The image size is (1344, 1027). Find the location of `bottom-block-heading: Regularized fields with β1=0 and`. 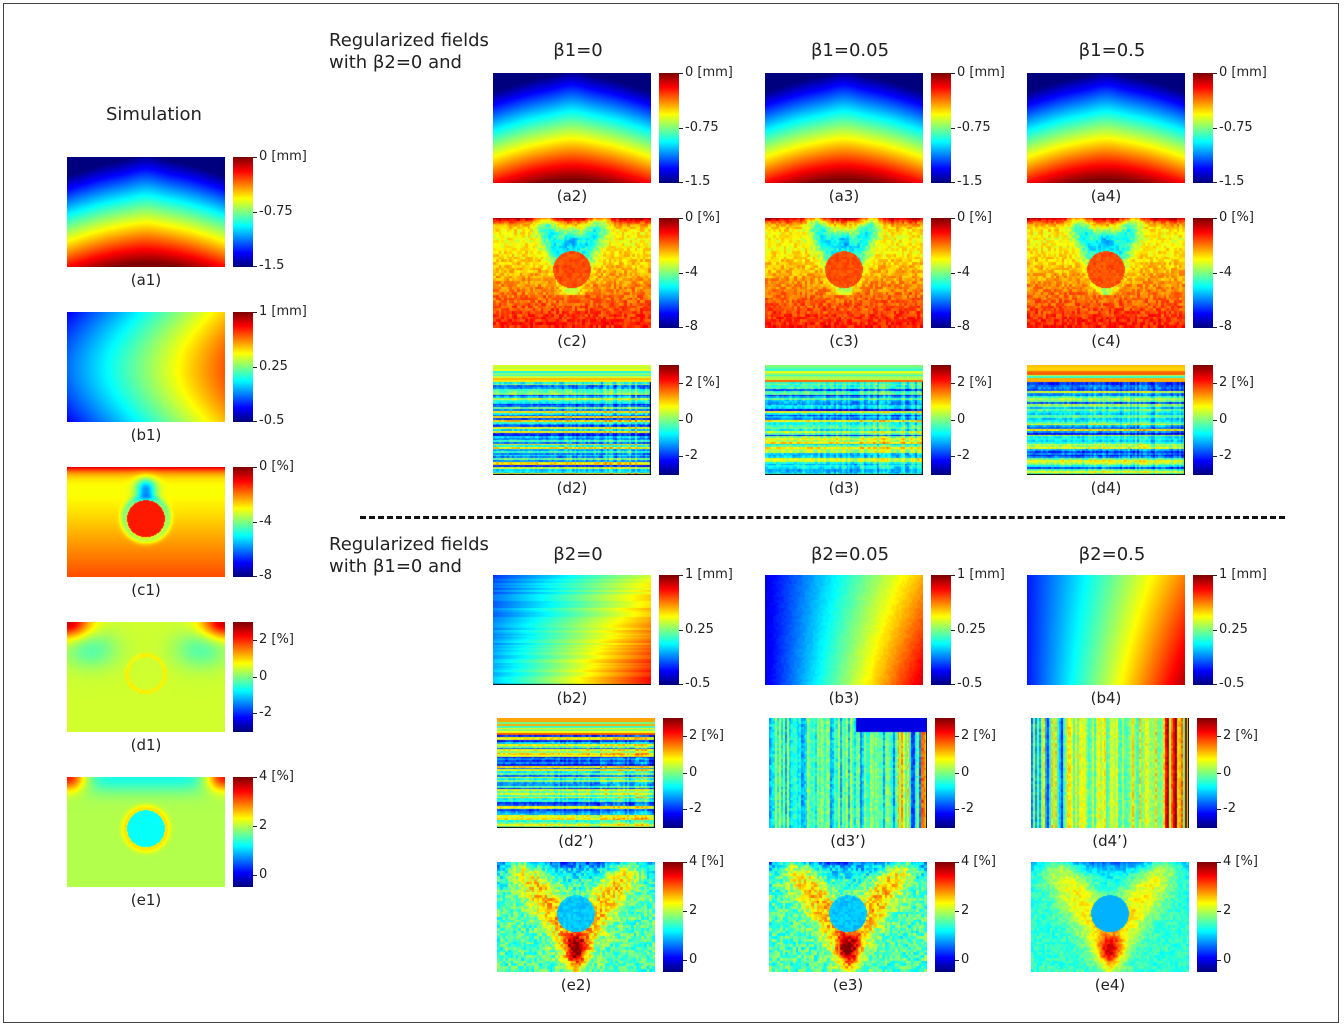

bottom-block-heading: Regularized fields with β1=0 and is located at coordinates (409, 556).